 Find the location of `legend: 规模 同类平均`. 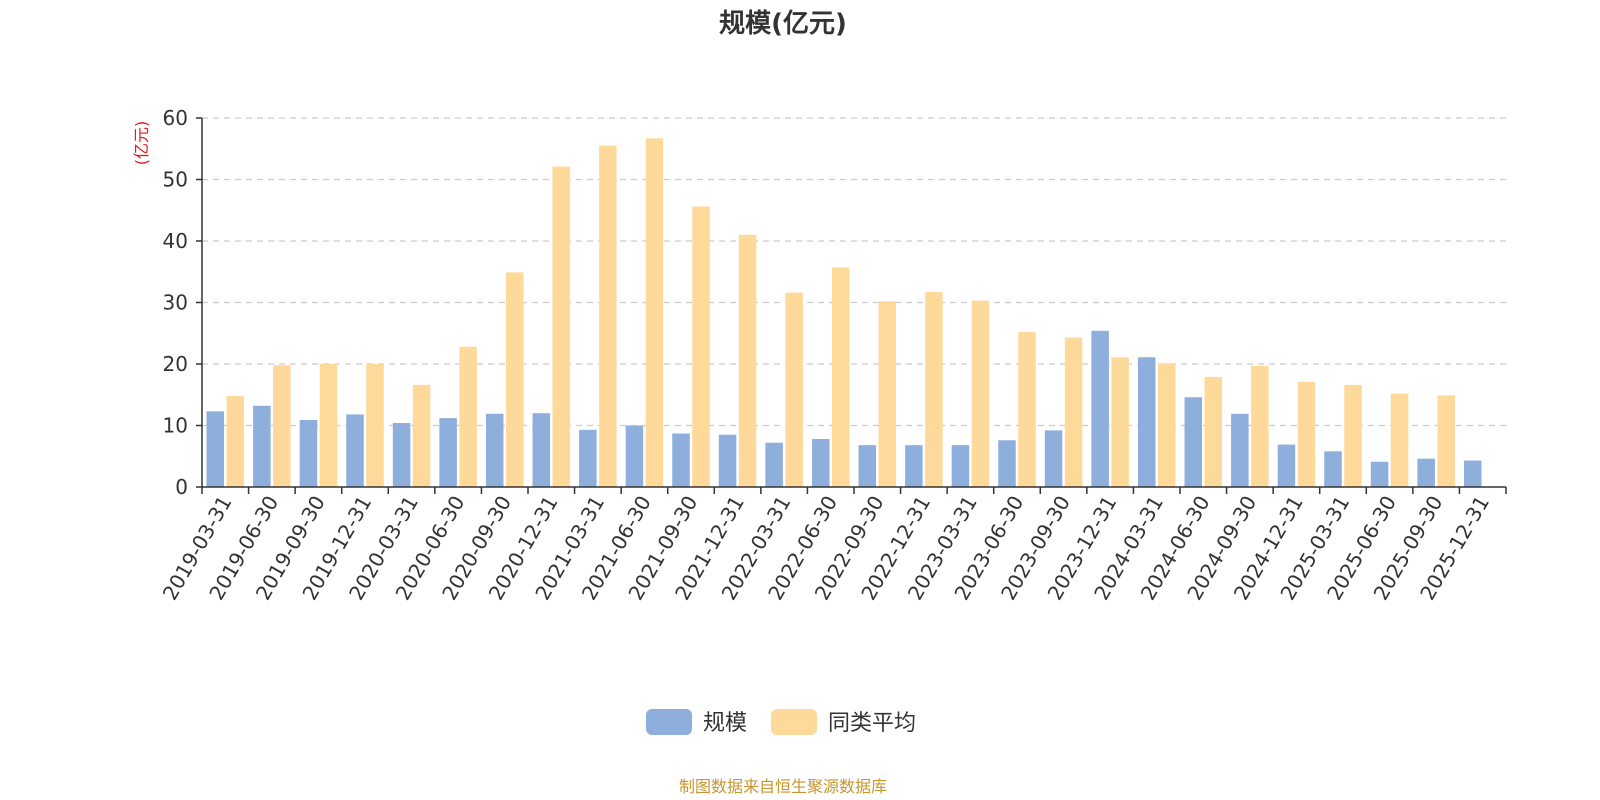

legend: 规模 同类平均 is located at coordinates (781, 722).